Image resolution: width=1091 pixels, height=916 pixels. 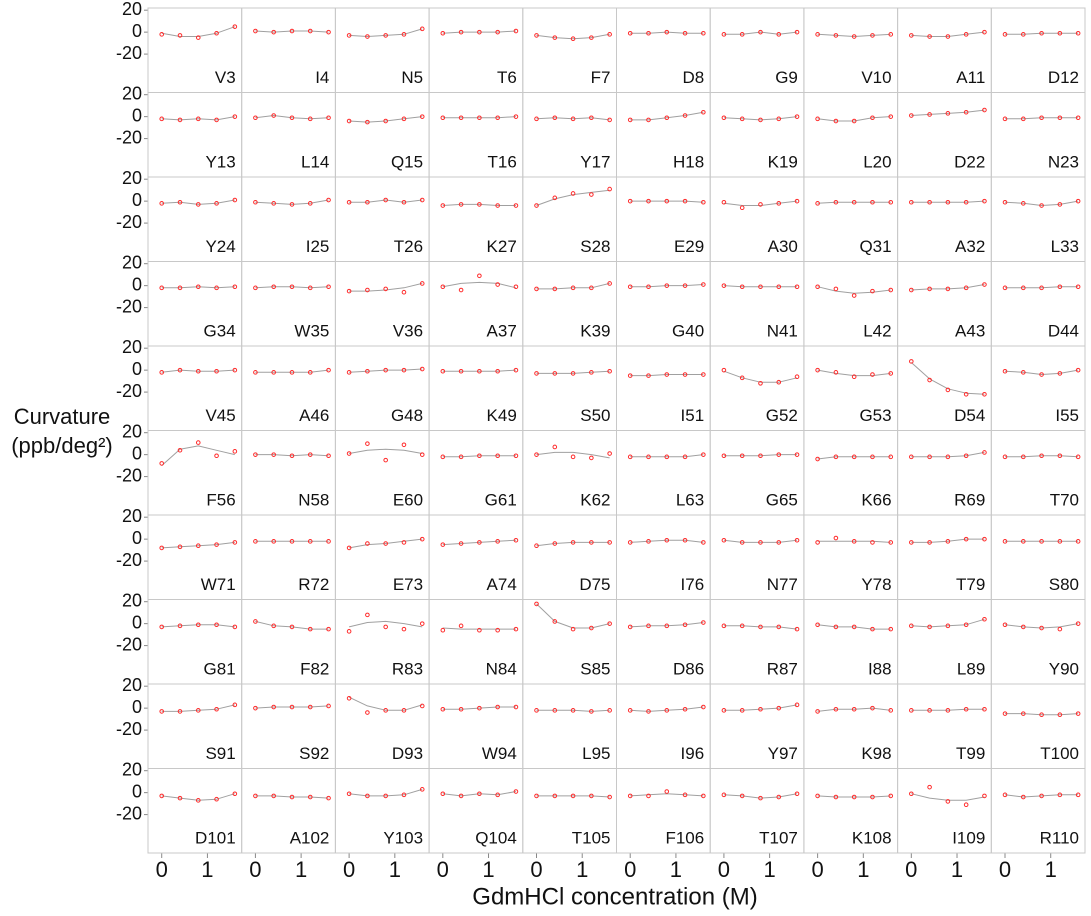 What do you see at coordinates (501, 668) in the screenshot?
I see `panel-label: N84` at bounding box center [501, 668].